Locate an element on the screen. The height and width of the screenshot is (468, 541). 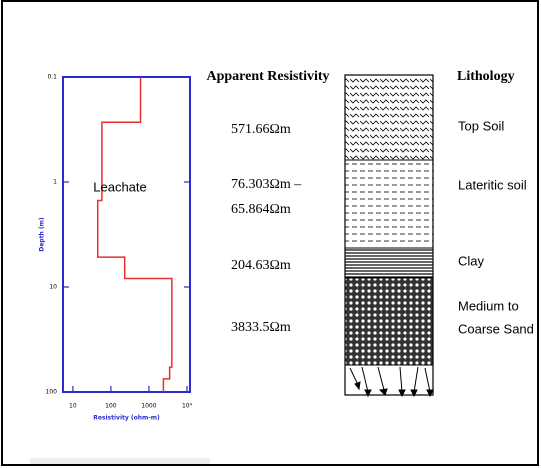
y-tick-label: 0.1 is located at coordinates (52, 77).